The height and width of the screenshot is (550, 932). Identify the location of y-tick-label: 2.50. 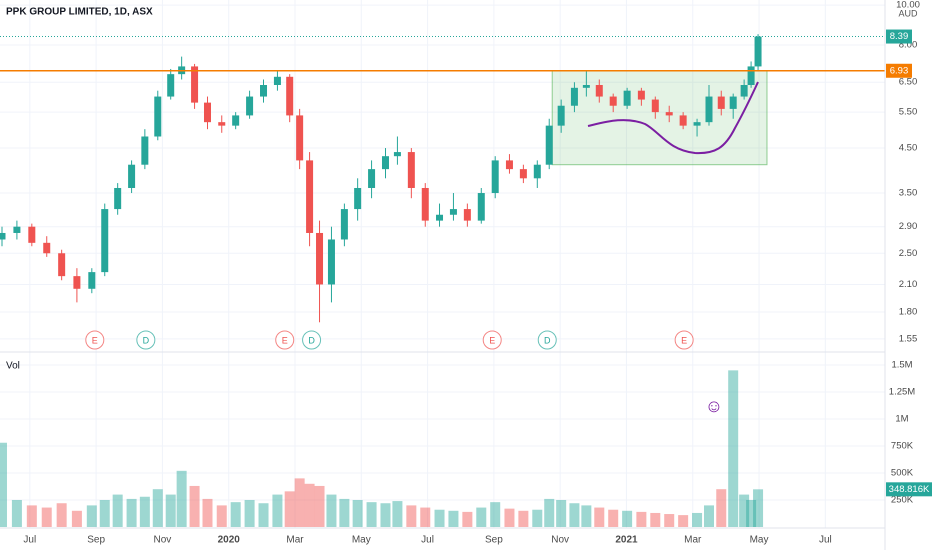
(908, 253).